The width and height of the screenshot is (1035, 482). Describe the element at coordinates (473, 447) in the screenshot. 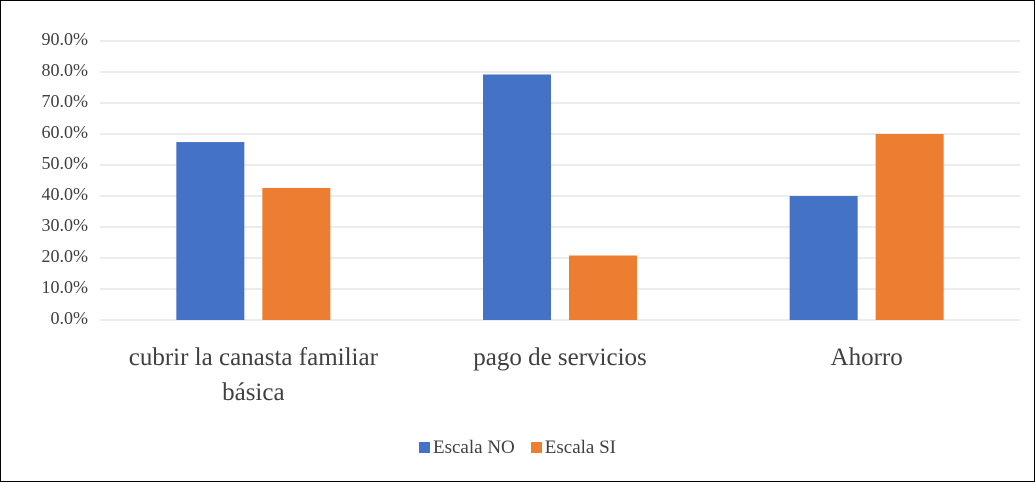

I see `legend-label: Escala NO` at that location.